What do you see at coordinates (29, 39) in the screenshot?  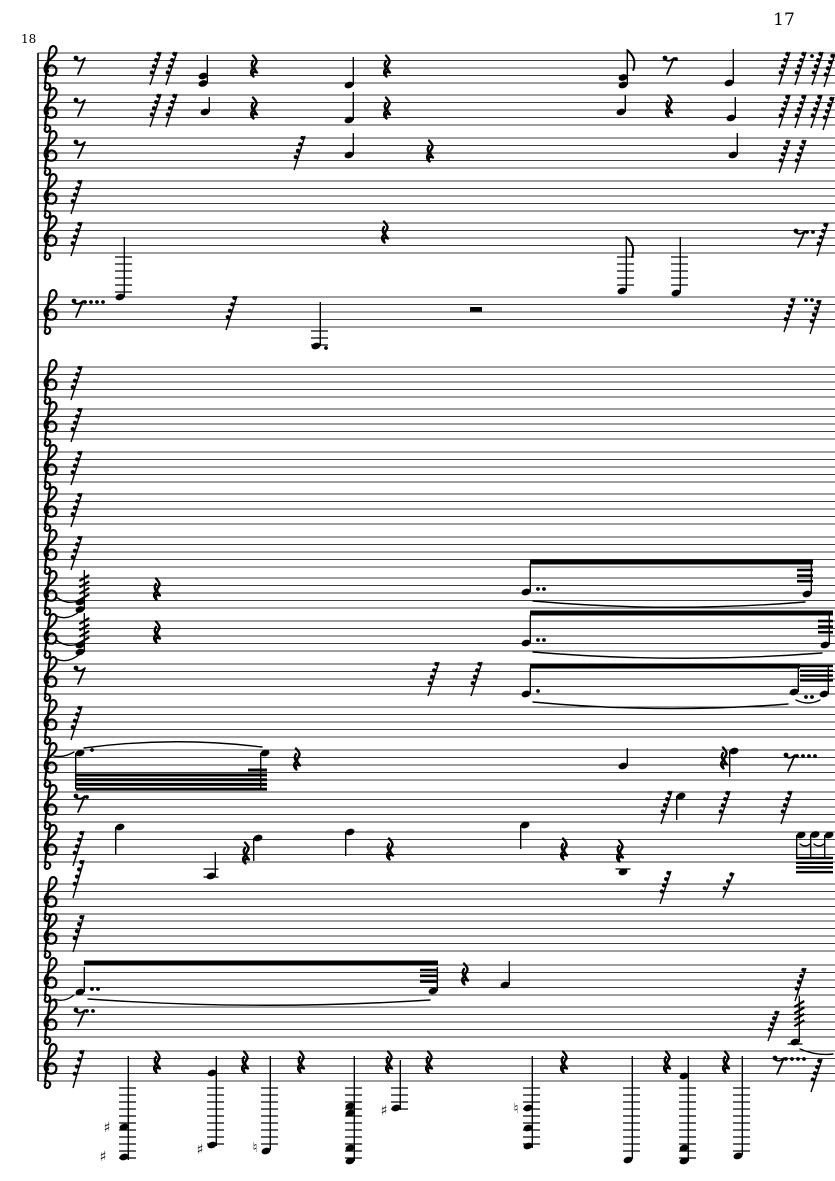 I see `measure-number: 18` at bounding box center [29, 39].